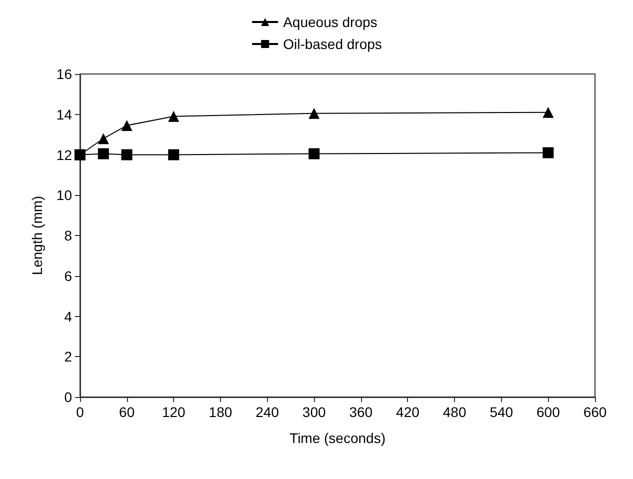  I want to click on legend-label: Aqueous drops, so click(330, 22).